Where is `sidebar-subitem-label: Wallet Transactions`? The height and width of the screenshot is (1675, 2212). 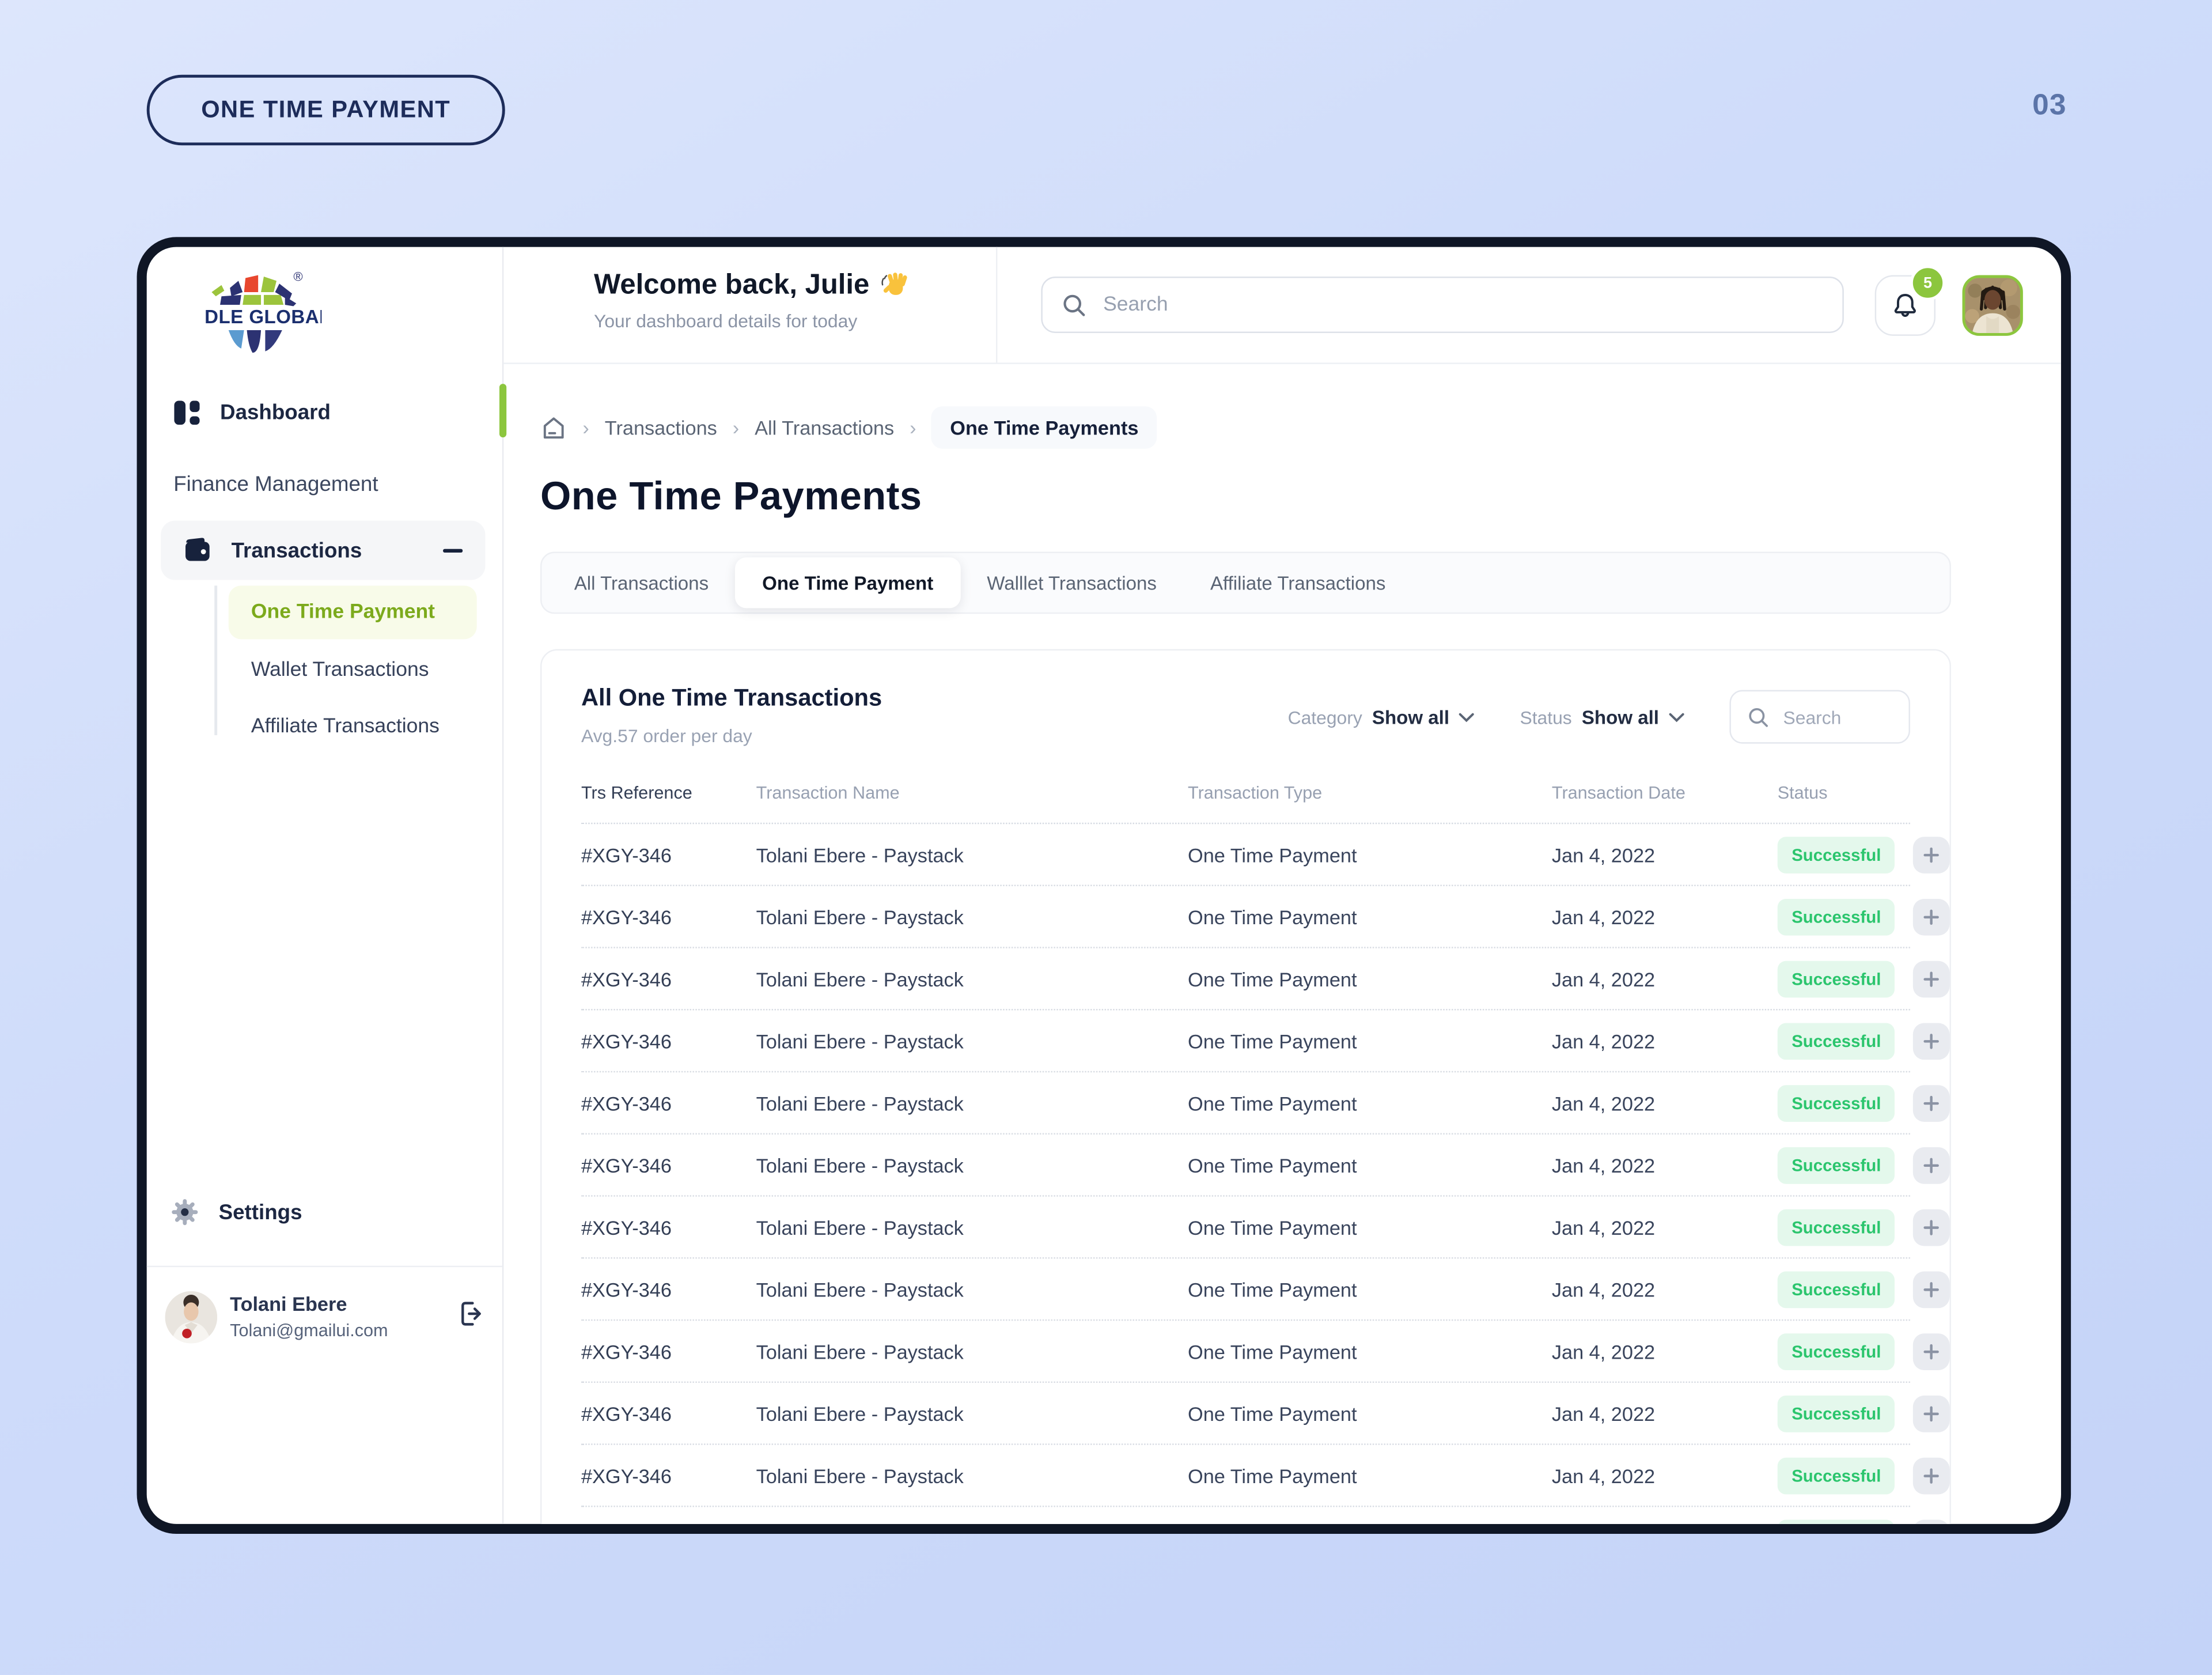
sidebar-subitem-label: Wallet Transactions is located at coordinates (340, 670).